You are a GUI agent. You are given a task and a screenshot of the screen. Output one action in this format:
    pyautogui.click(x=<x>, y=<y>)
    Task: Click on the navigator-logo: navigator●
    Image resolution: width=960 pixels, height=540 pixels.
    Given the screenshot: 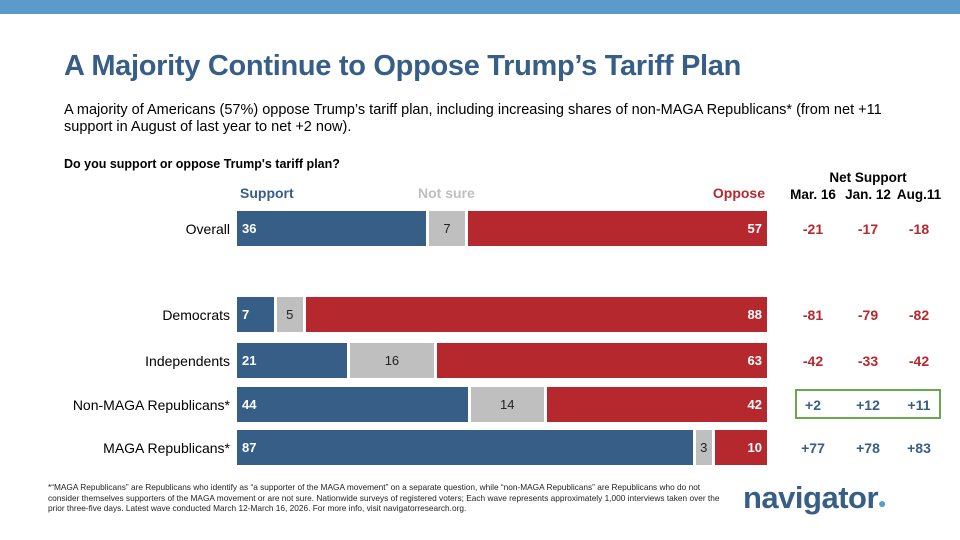 What is the action you would take?
    pyautogui.click(x=814, y=497)
    